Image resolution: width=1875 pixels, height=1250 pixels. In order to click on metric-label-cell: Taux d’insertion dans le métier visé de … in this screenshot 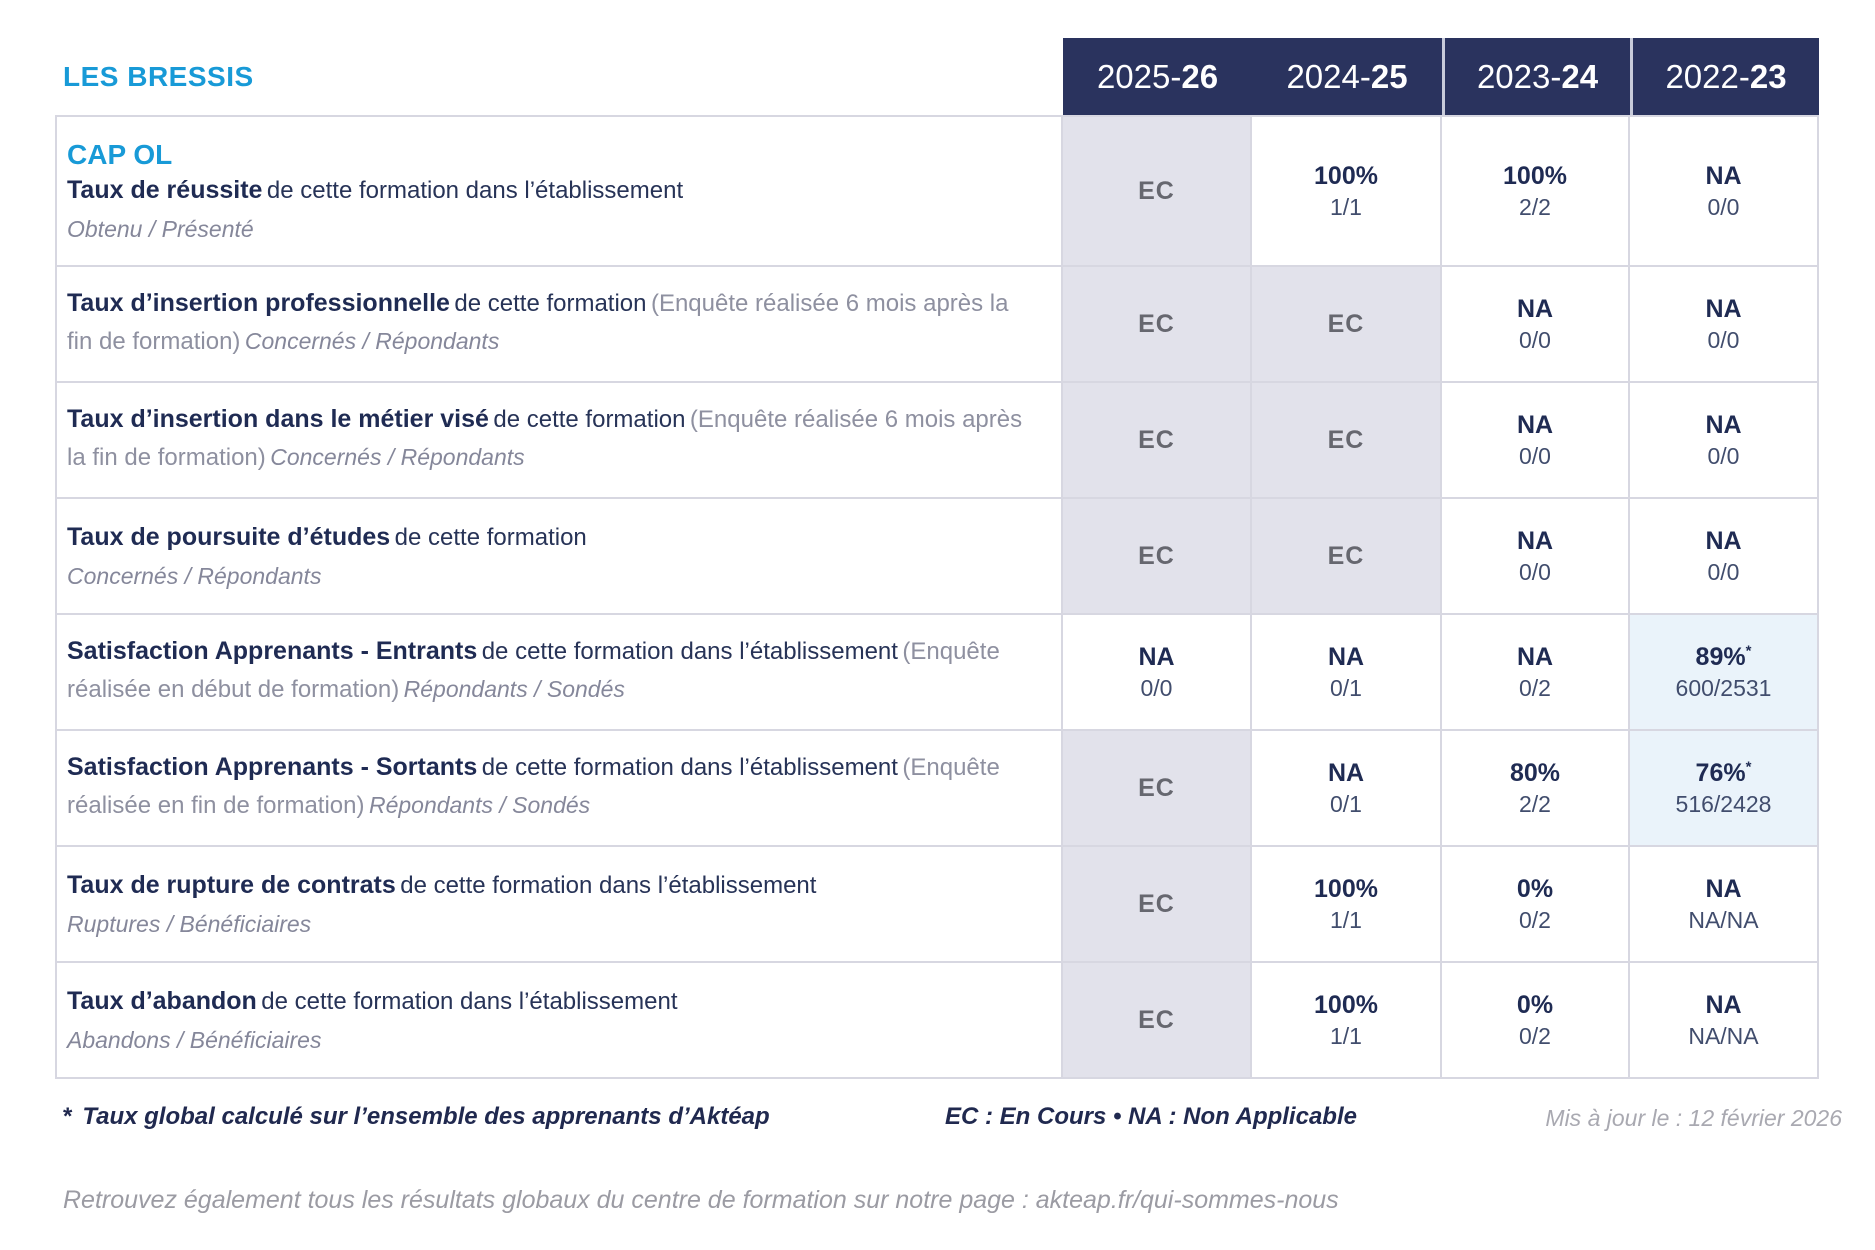, I will do `click(559, 441)`.